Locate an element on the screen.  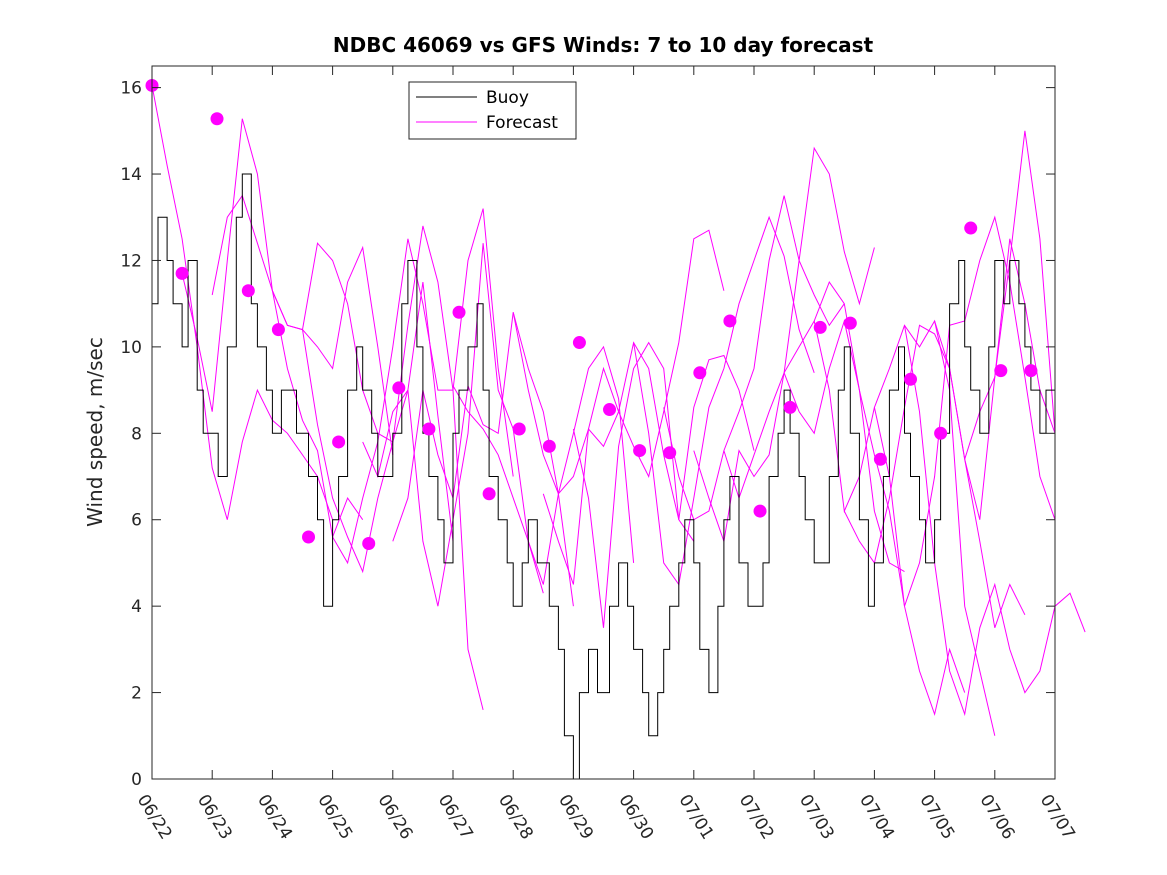
y-tick-label: 4 is located at coordinates (136, 607).